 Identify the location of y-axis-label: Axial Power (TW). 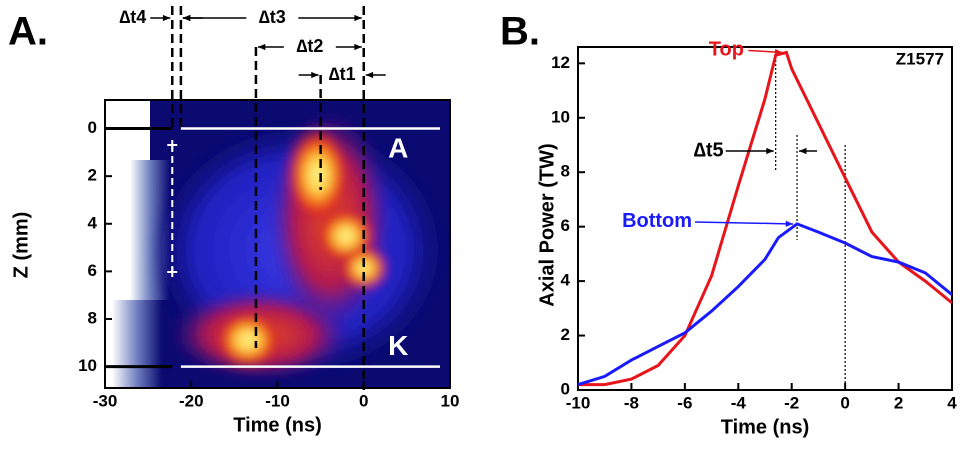
(547, 224).